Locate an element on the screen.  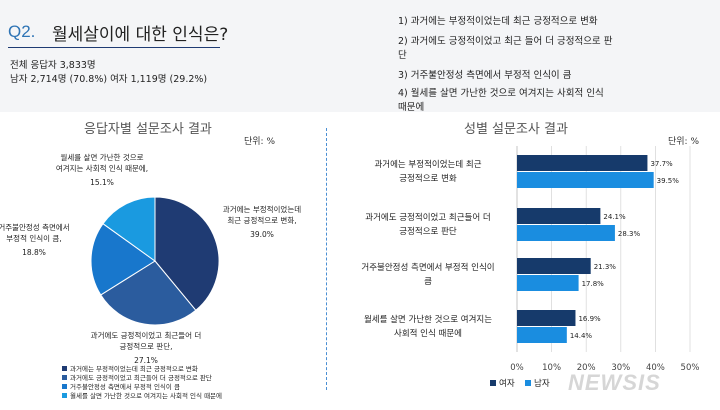
bar-tick-label: 50% is located at coordinates (690, 368).